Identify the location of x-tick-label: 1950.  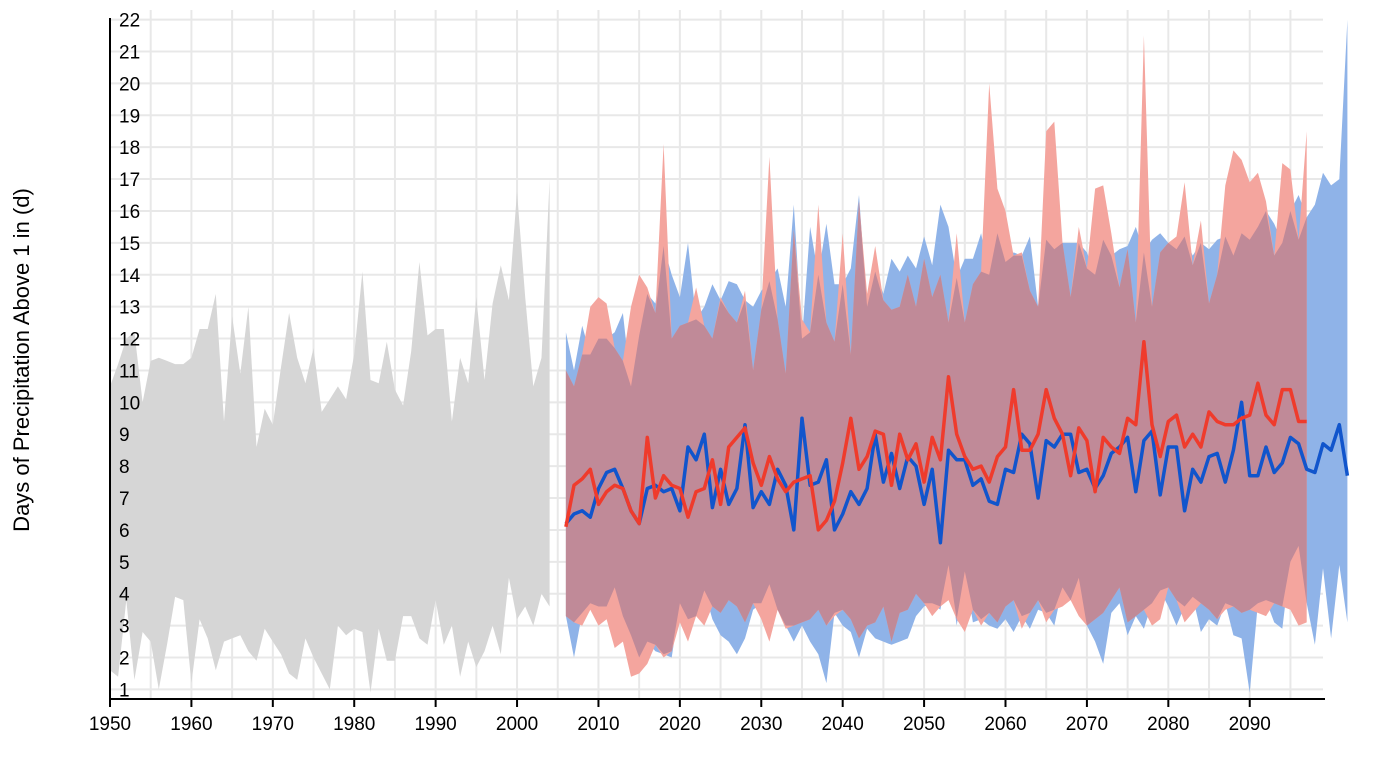
(110, 724).